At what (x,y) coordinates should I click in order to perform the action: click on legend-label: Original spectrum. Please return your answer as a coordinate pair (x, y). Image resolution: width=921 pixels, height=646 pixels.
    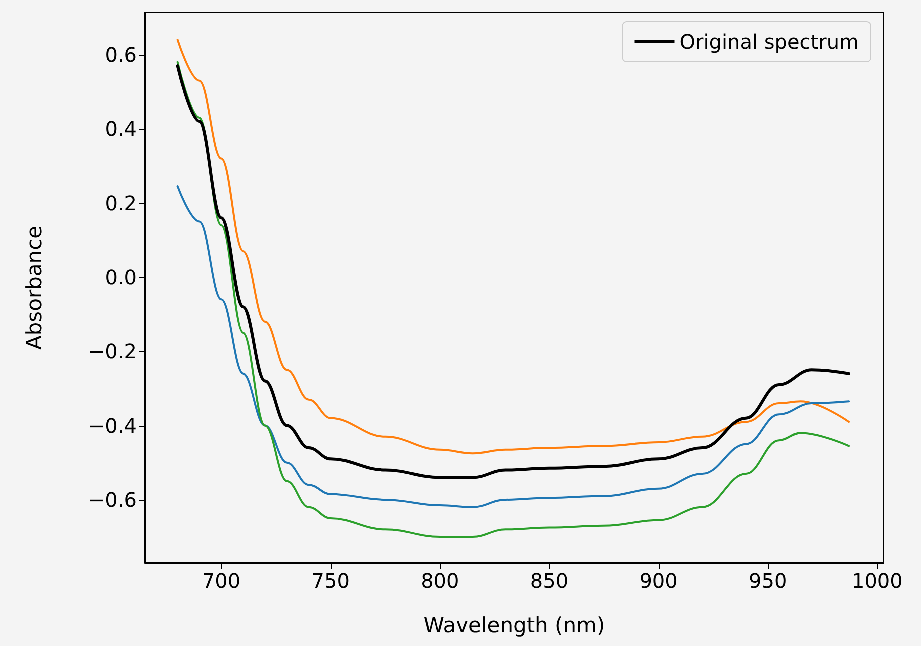
    Looking at the image, I should click on (770, 42).